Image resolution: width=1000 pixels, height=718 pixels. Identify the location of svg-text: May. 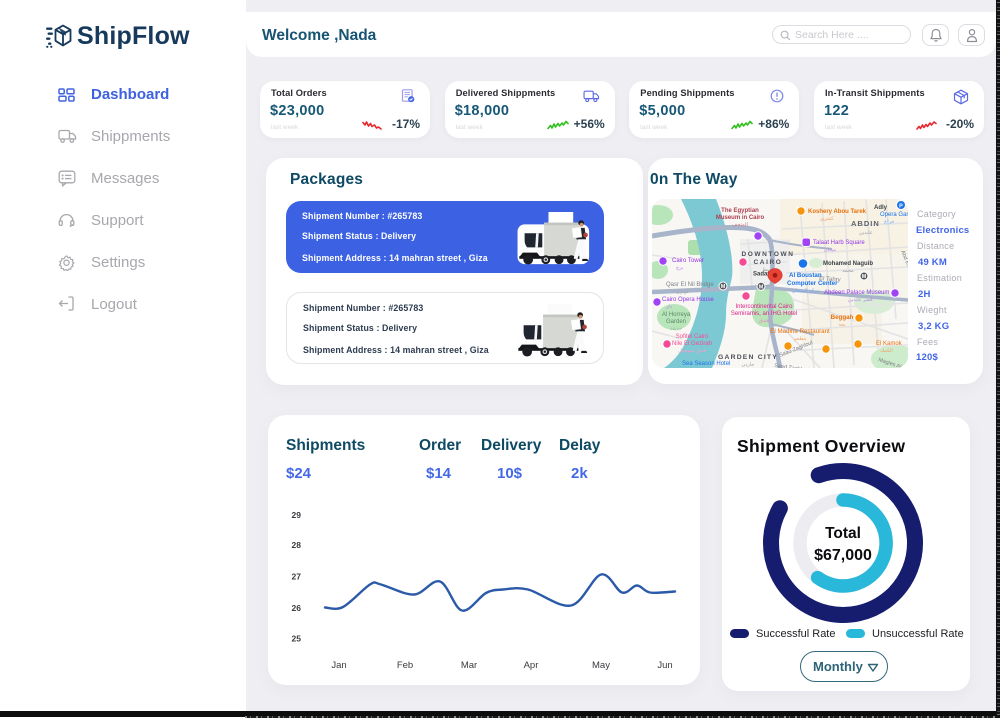
(601, 665).